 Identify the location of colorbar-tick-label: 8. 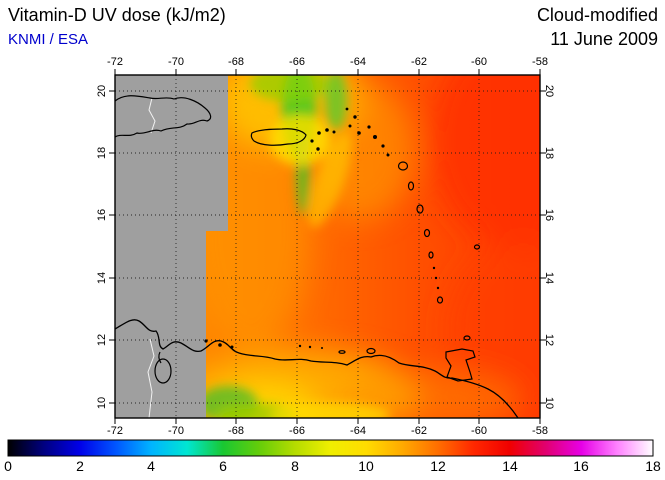
(295, 466).